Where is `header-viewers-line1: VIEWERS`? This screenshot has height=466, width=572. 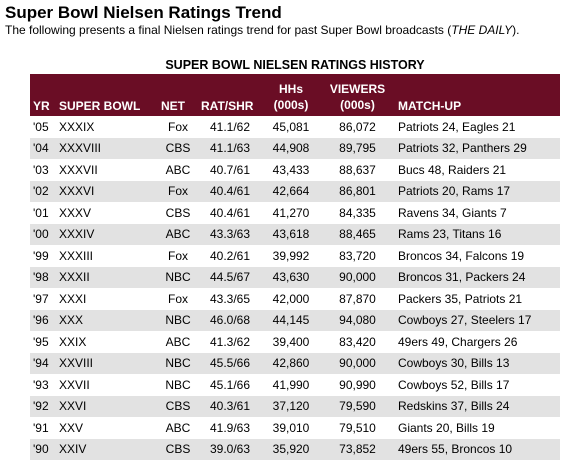
header-viewers-line1: VIEWERS is located at coordinates (357, 89).